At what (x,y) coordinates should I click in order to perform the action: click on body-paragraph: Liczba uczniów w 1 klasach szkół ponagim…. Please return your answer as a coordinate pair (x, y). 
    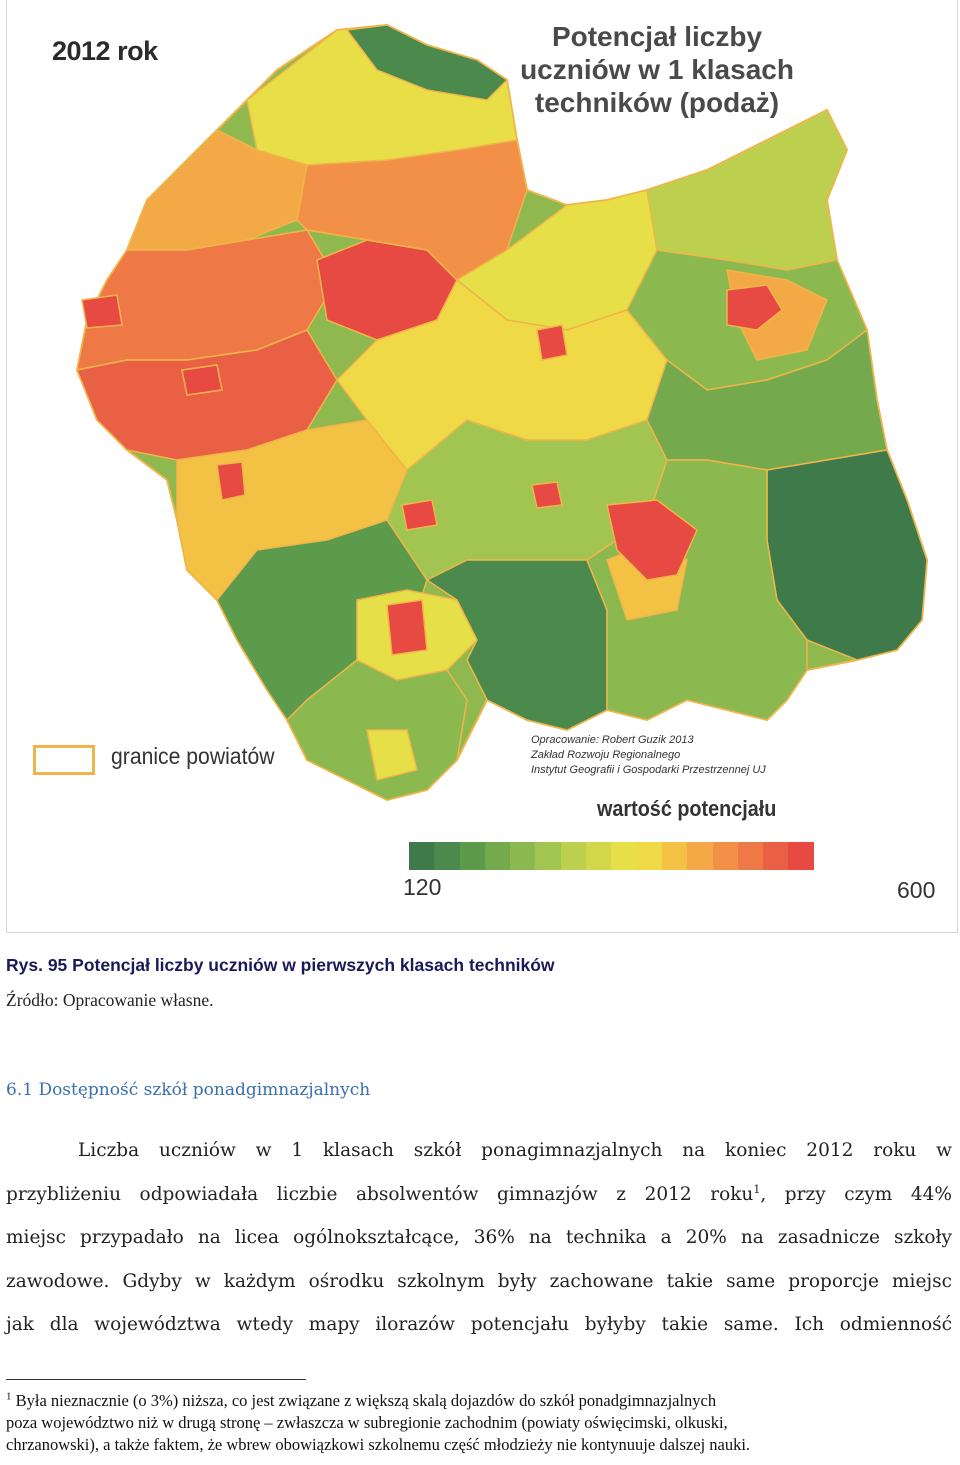
    Looking at the image, I should click on (479, 1238).